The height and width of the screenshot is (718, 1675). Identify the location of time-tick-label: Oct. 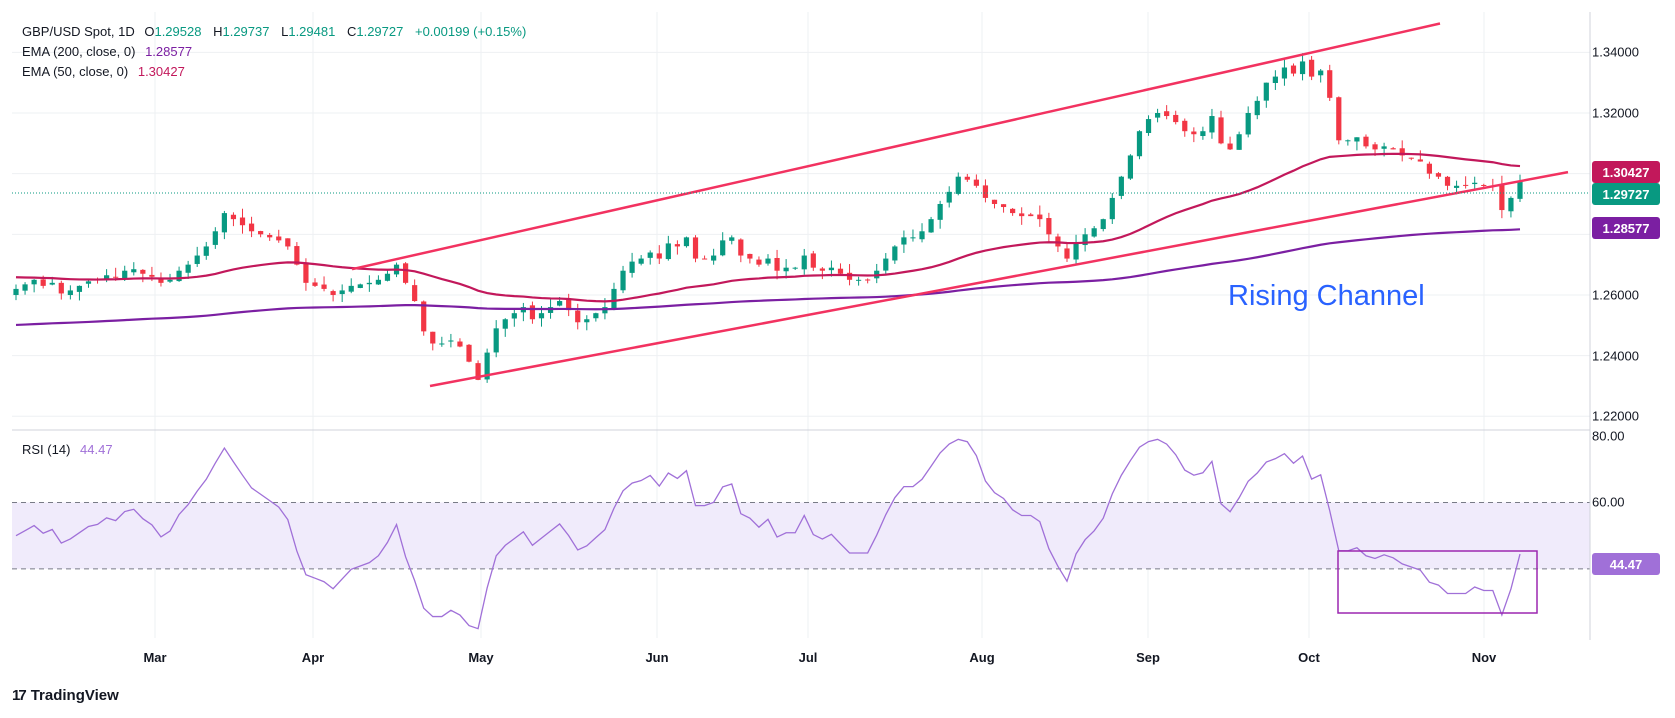
(1309, 657).